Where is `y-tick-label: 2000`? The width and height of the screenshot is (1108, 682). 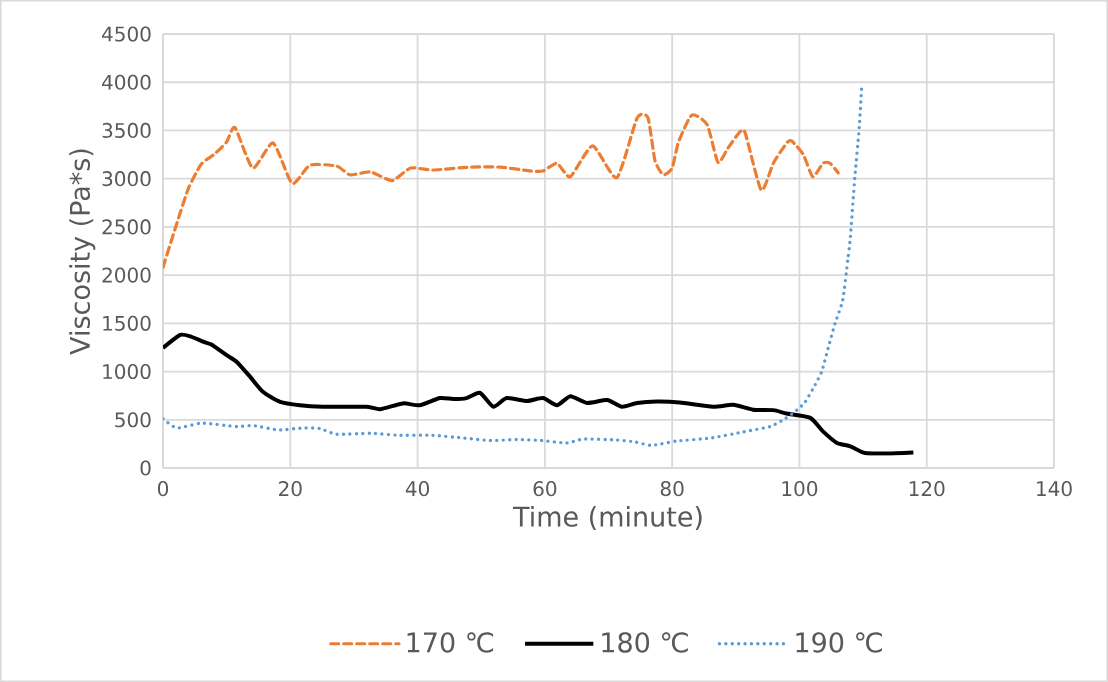 y-tick-label: 2000 is located at coordinates (126, 275).